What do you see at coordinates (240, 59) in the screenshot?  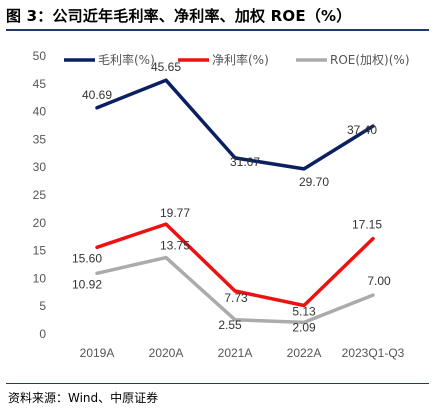 I see `legend-label: 净利率(%)` at bounding box center [240, 59].